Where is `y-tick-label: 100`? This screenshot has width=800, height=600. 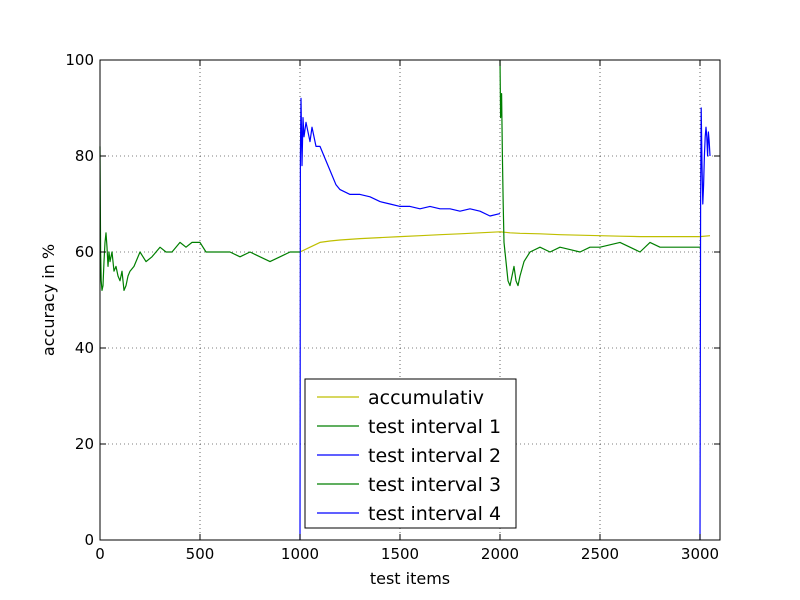
y-tick-label: 100 is located at coordinates (79, 60).